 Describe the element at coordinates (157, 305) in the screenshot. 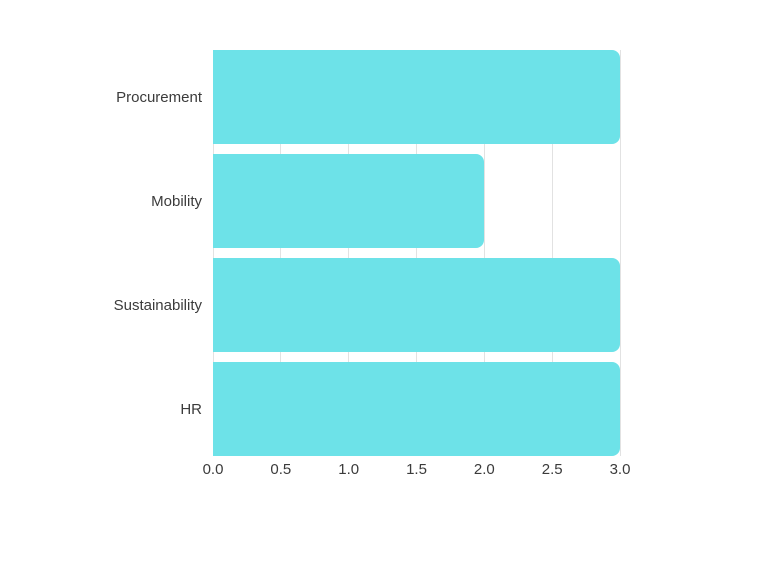

I see `category-label: Sustainability` at that location.